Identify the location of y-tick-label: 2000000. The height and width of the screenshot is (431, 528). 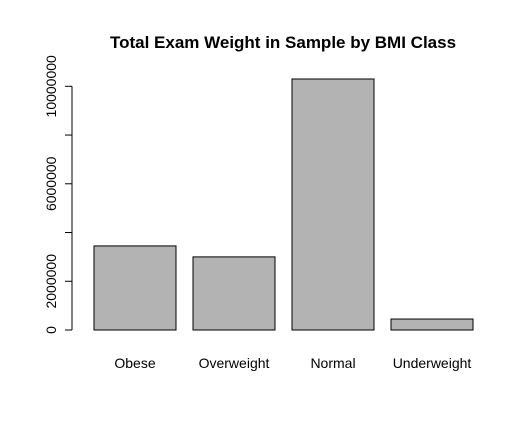
(51, 281).